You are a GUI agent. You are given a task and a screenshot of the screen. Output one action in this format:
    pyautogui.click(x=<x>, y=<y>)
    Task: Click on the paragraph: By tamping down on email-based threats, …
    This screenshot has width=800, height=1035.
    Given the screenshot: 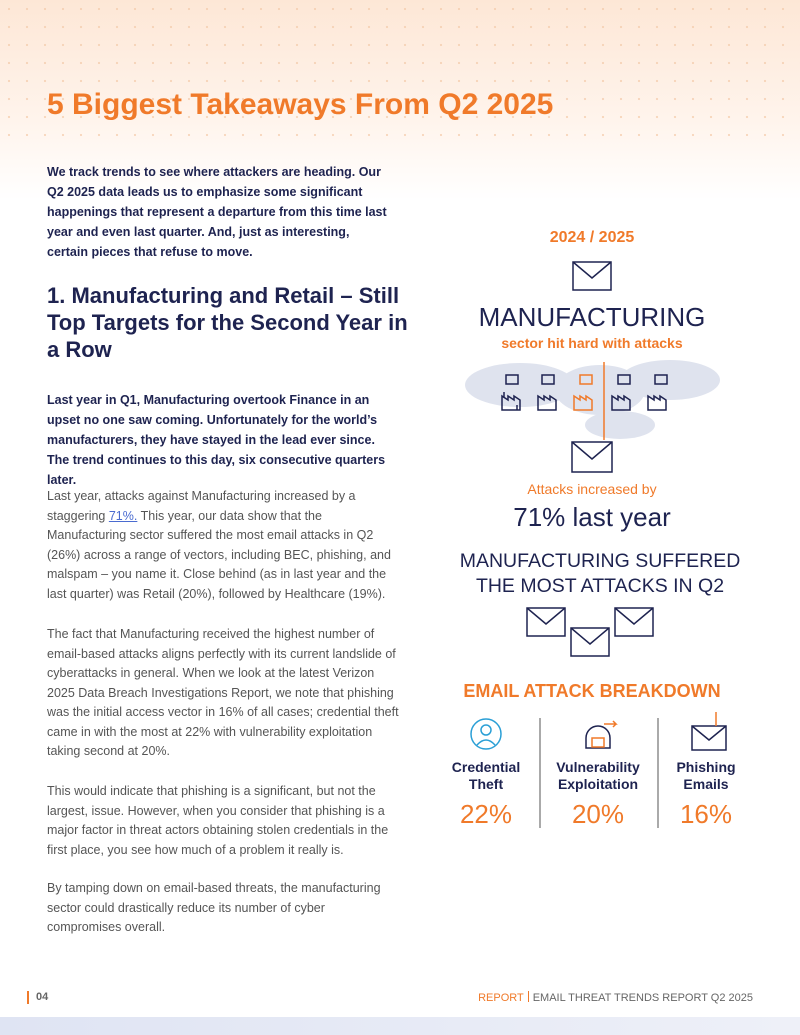 What is the action you would take?
    pyautogui.click(x=214, y=907)
    